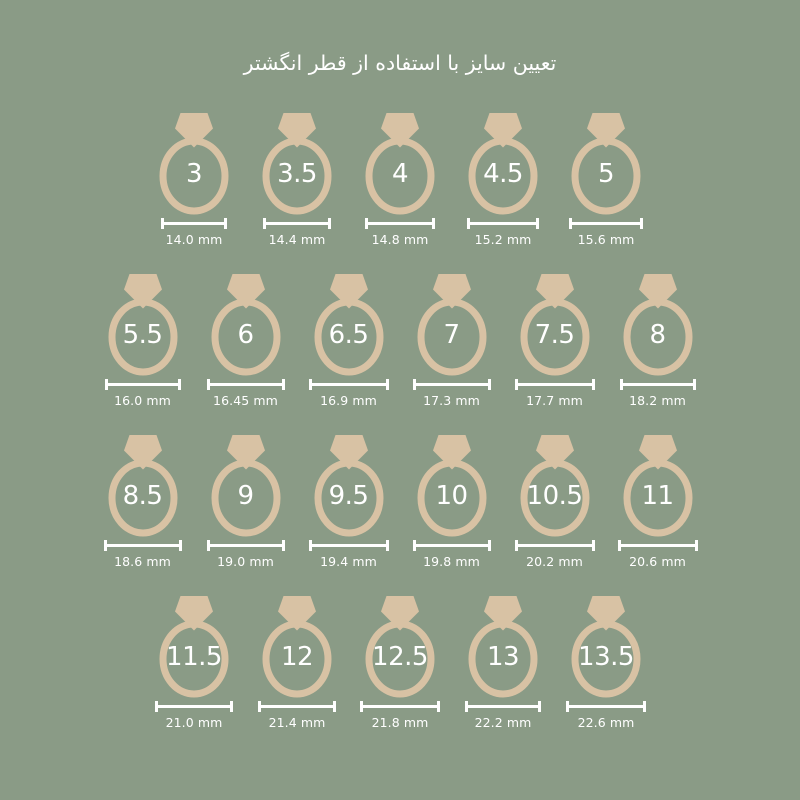 This screenshot has width=800, height=800. I want to click on ring-size-item: 9 19.0 mm, so click(245, 510).